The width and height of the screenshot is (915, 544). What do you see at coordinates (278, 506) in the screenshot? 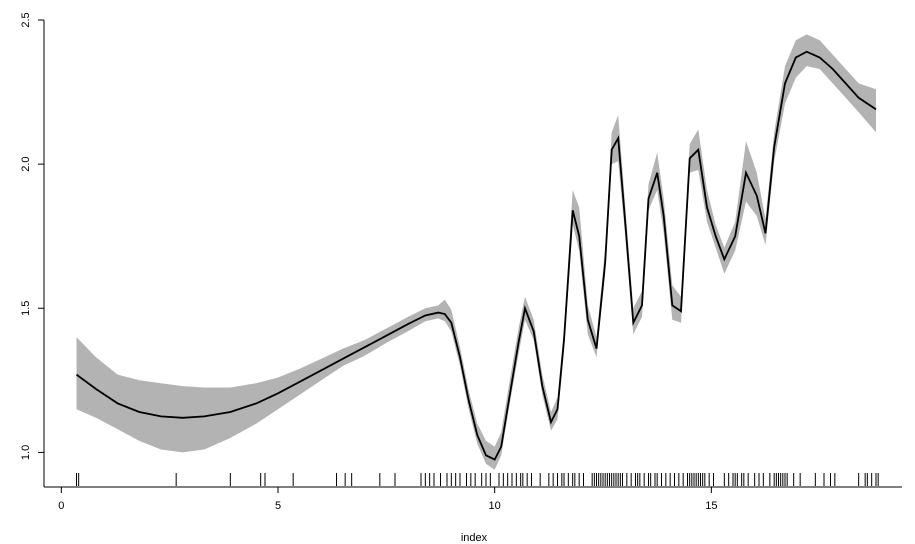
I see `x-tick-label: 5` at bounding box center [278, 506].